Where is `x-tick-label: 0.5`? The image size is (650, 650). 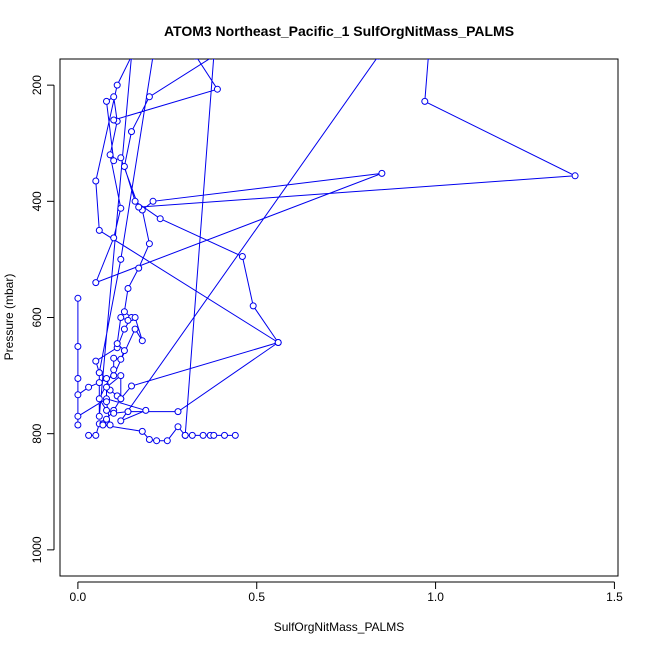
x-tick-label: 0.5 is located at coordinates (256, 597).